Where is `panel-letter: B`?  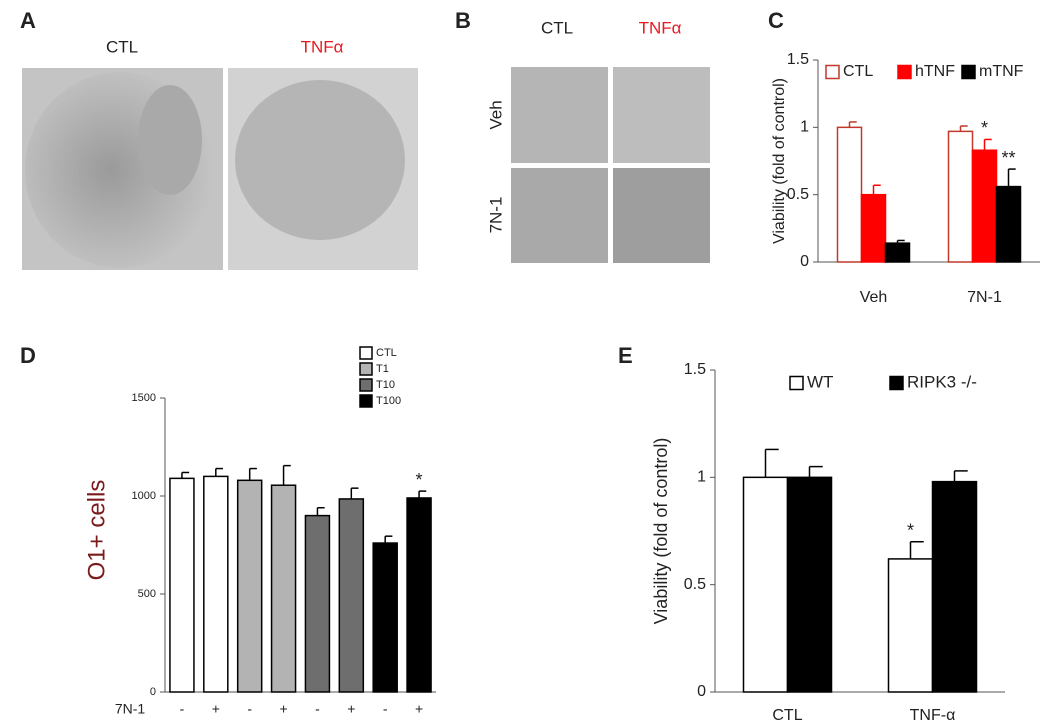
panel-letter: B is located at coordinates (463, 20).